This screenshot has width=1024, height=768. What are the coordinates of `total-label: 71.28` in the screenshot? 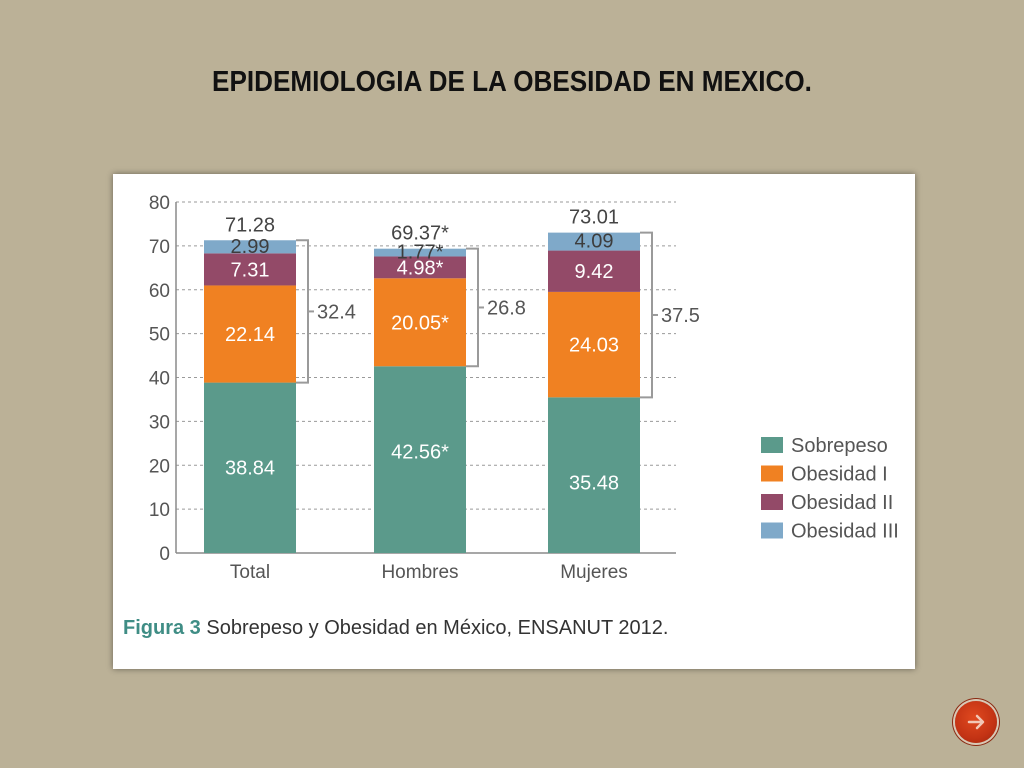 It's located at (250, 225).